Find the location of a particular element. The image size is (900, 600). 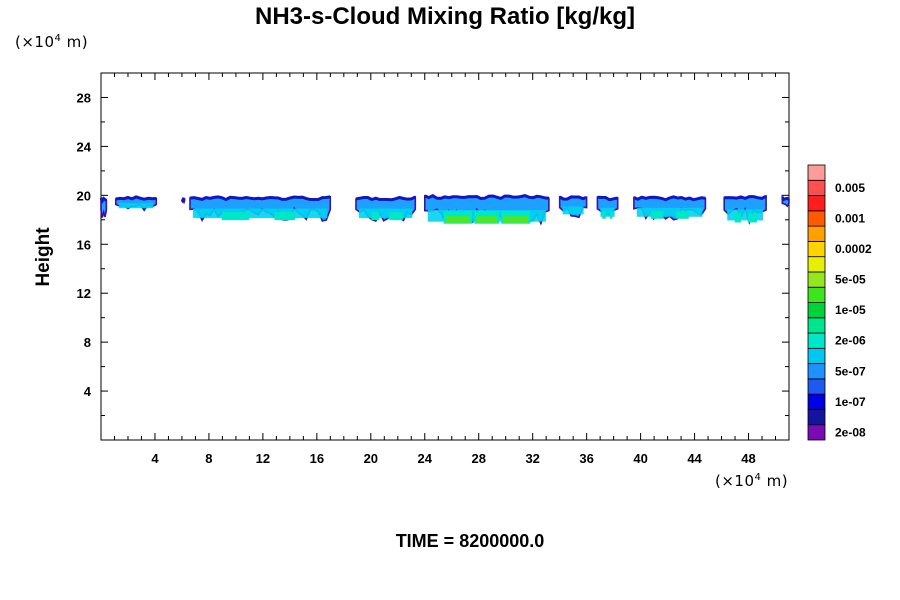

y-tick-label: 12 is located at coordinates (84, 293).